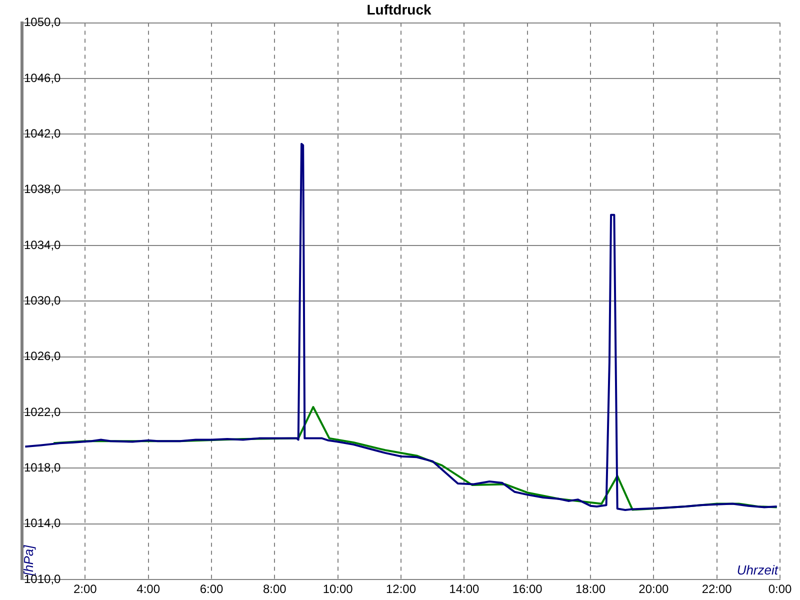 Image resolution: width=800 pixels, height=600 pixels. I want to click on x-tick-label: 0:00, so click(780, 589).